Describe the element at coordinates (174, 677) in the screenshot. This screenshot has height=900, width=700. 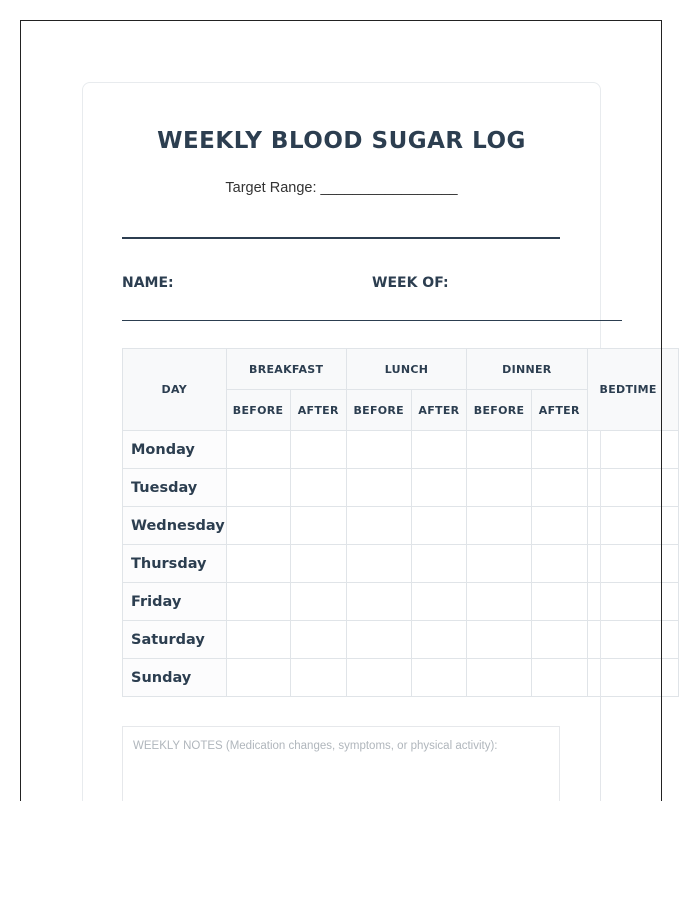
I see `day-label: Sunday` at that location.